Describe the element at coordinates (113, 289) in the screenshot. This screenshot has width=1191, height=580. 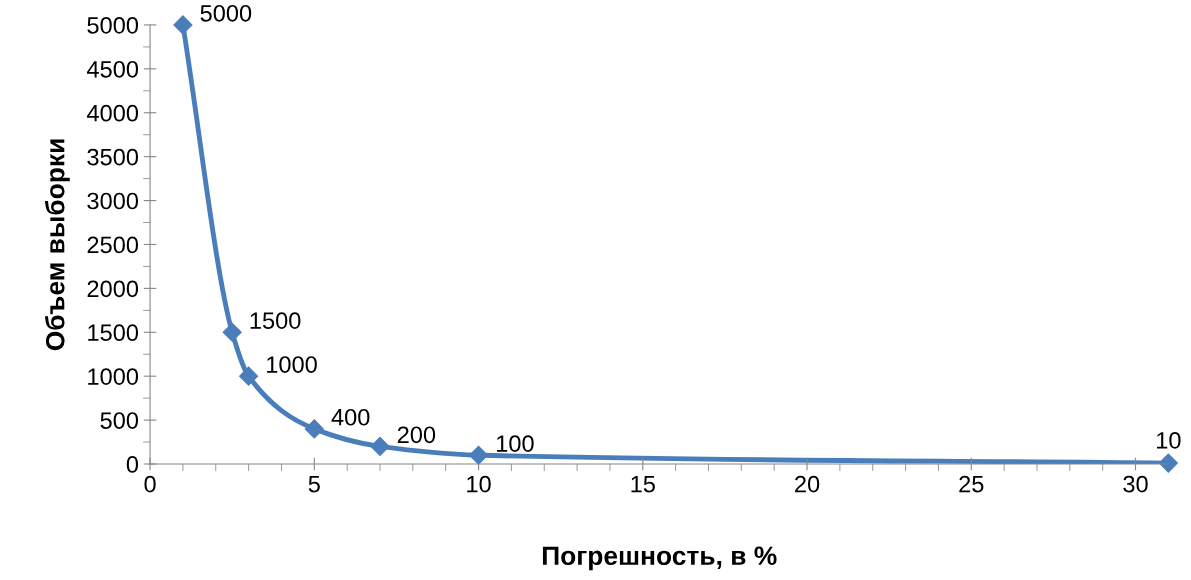
I see `y-tick-label: 2000` at that location.